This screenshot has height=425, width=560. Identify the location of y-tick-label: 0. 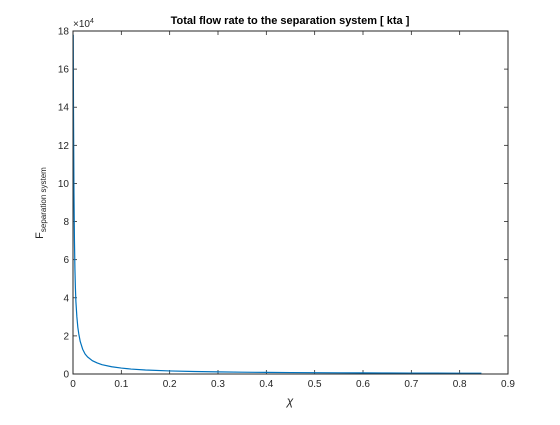
(66, 375).